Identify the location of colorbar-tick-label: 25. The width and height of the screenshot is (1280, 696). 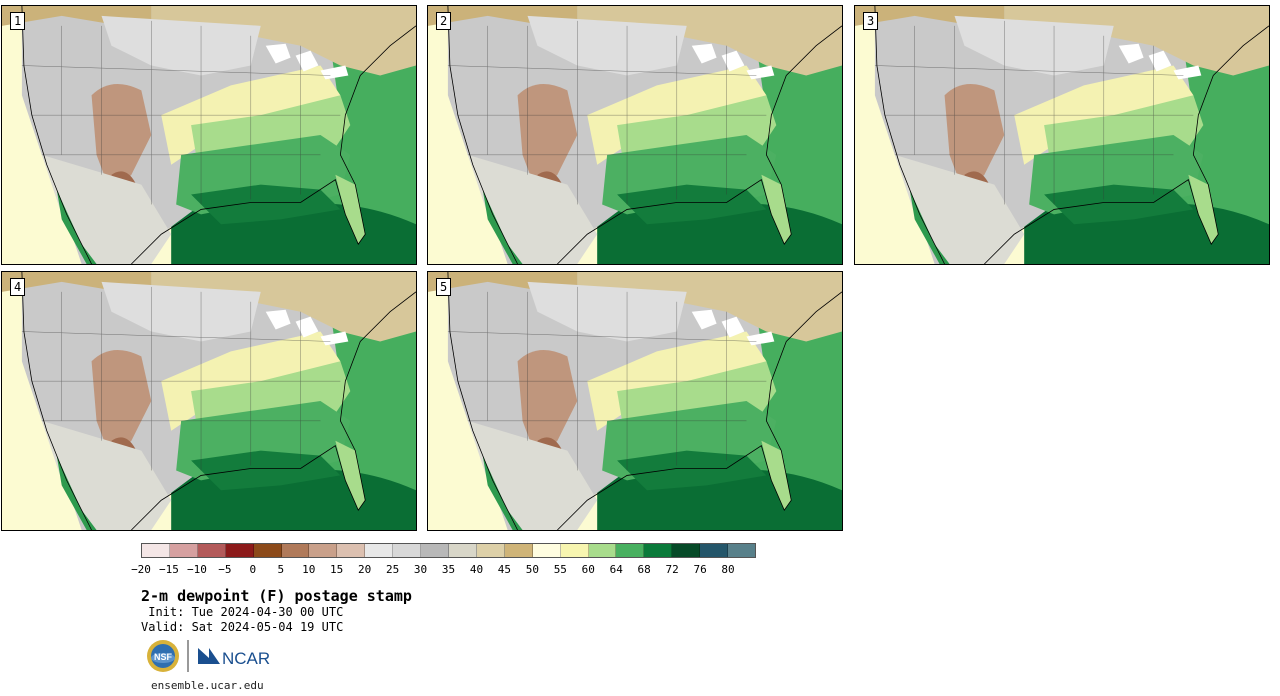
(392, 569).